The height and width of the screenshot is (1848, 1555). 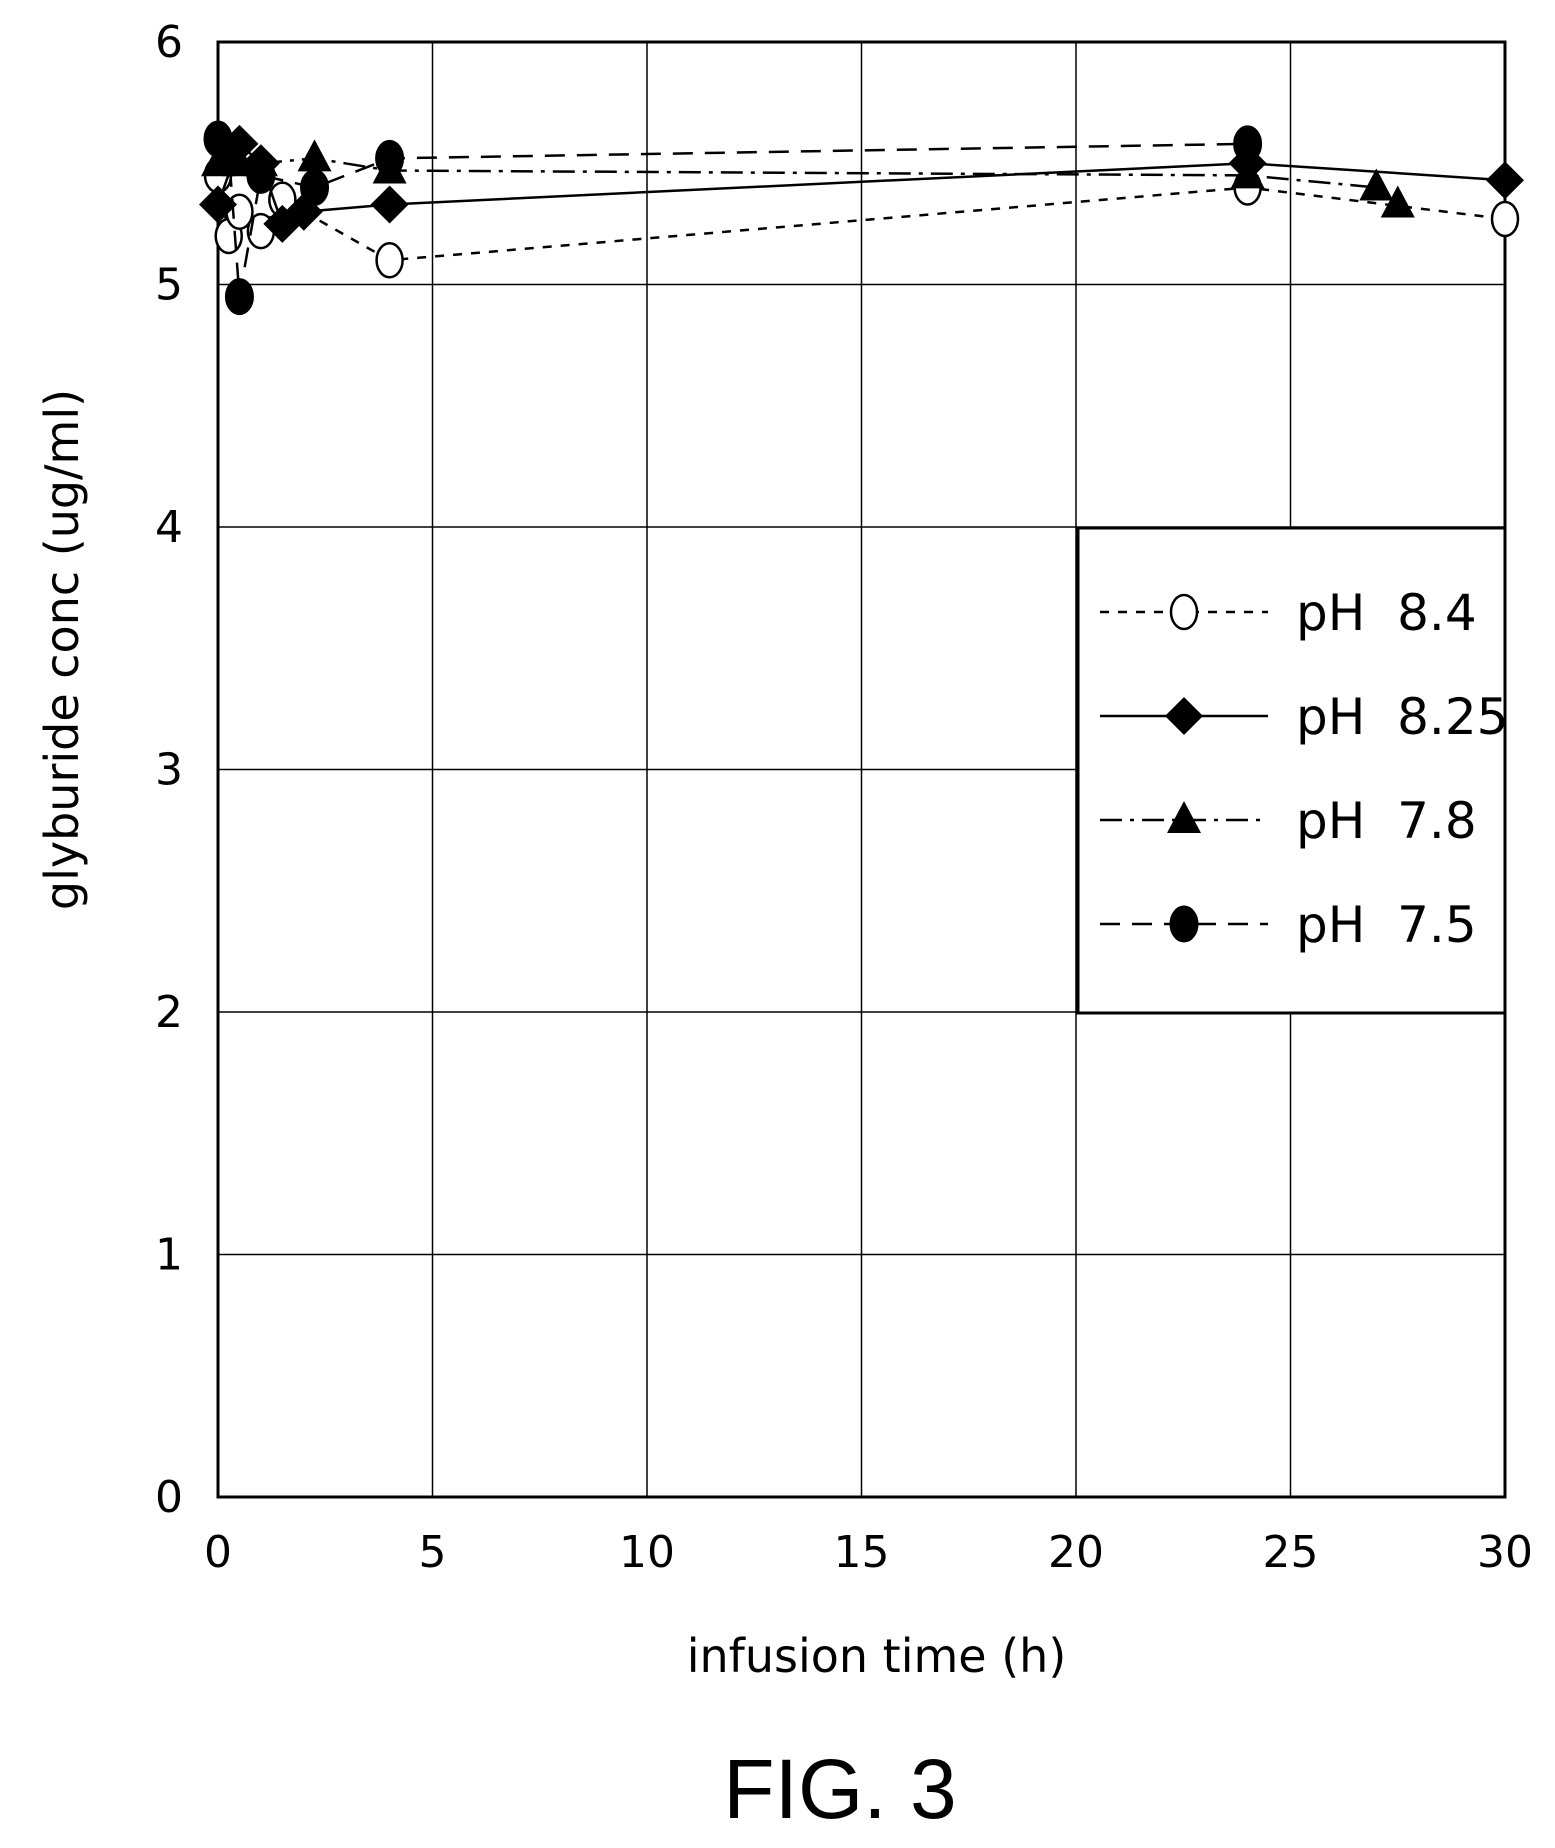 I want to click on x-tick-label: 0, so click(x=218, y=1552).